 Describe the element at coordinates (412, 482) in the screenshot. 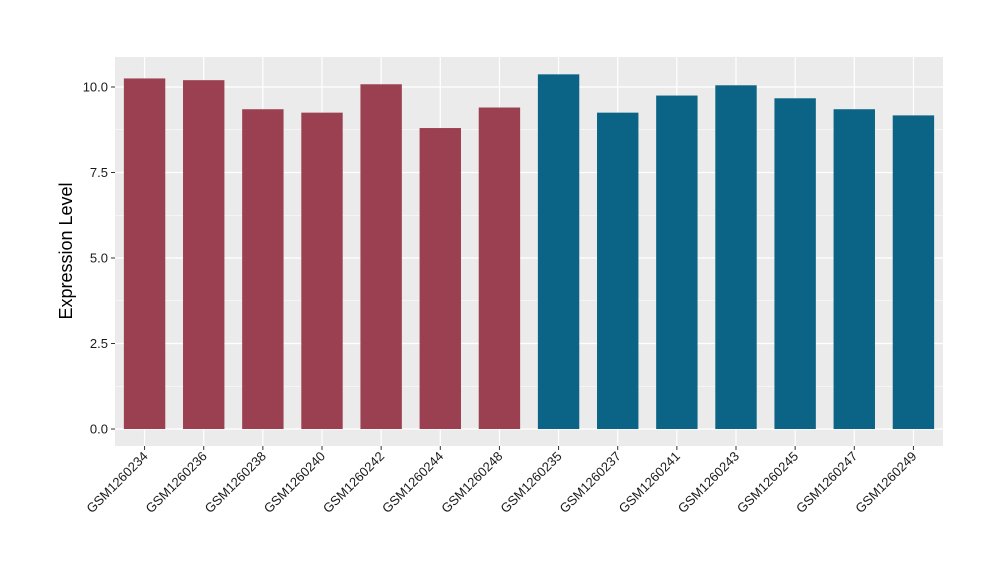

I see `x-tick-label: GSM1260244` at that location.